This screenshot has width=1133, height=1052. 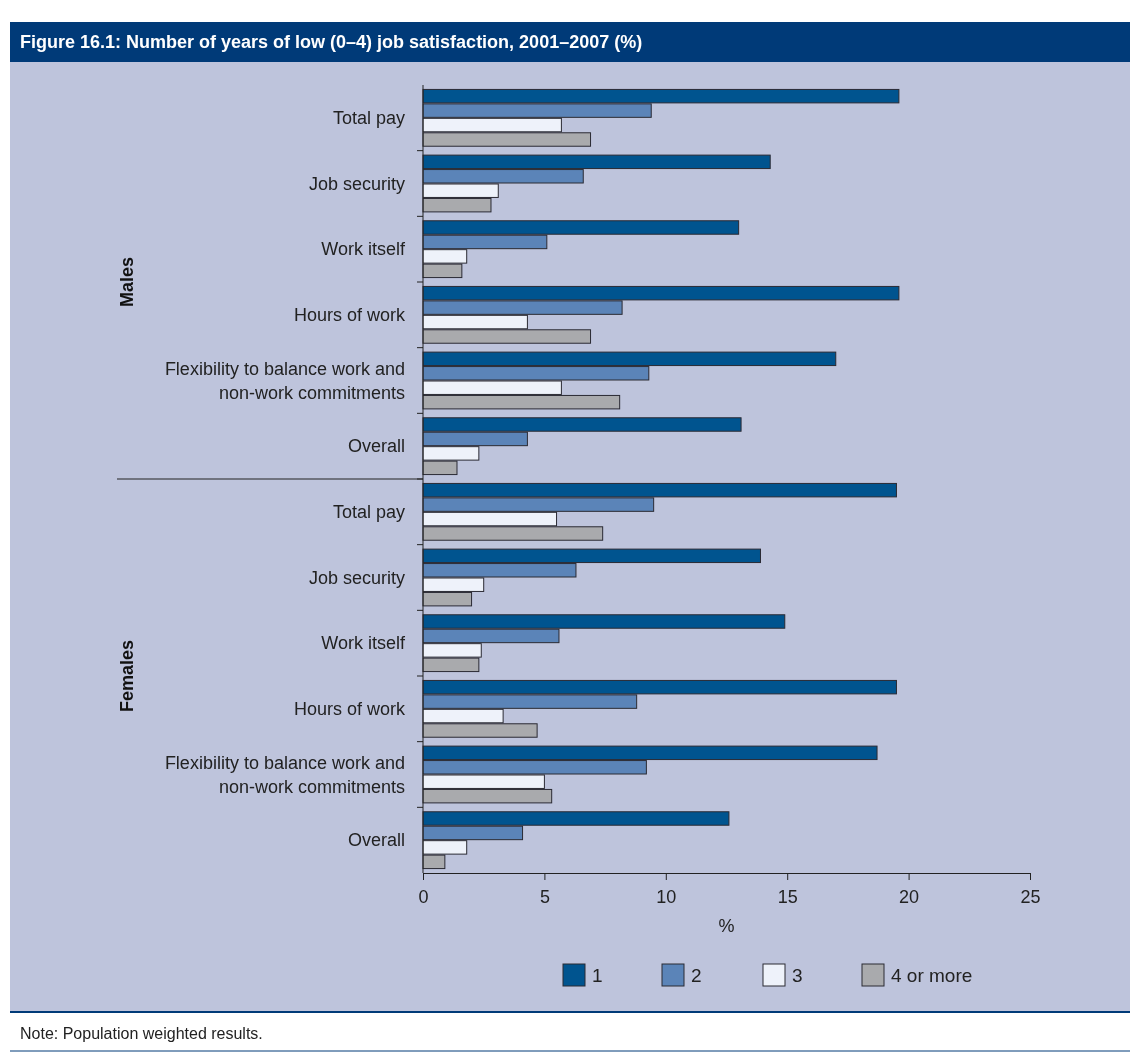 I want to click on text: Males, so click(x=127, y=282).